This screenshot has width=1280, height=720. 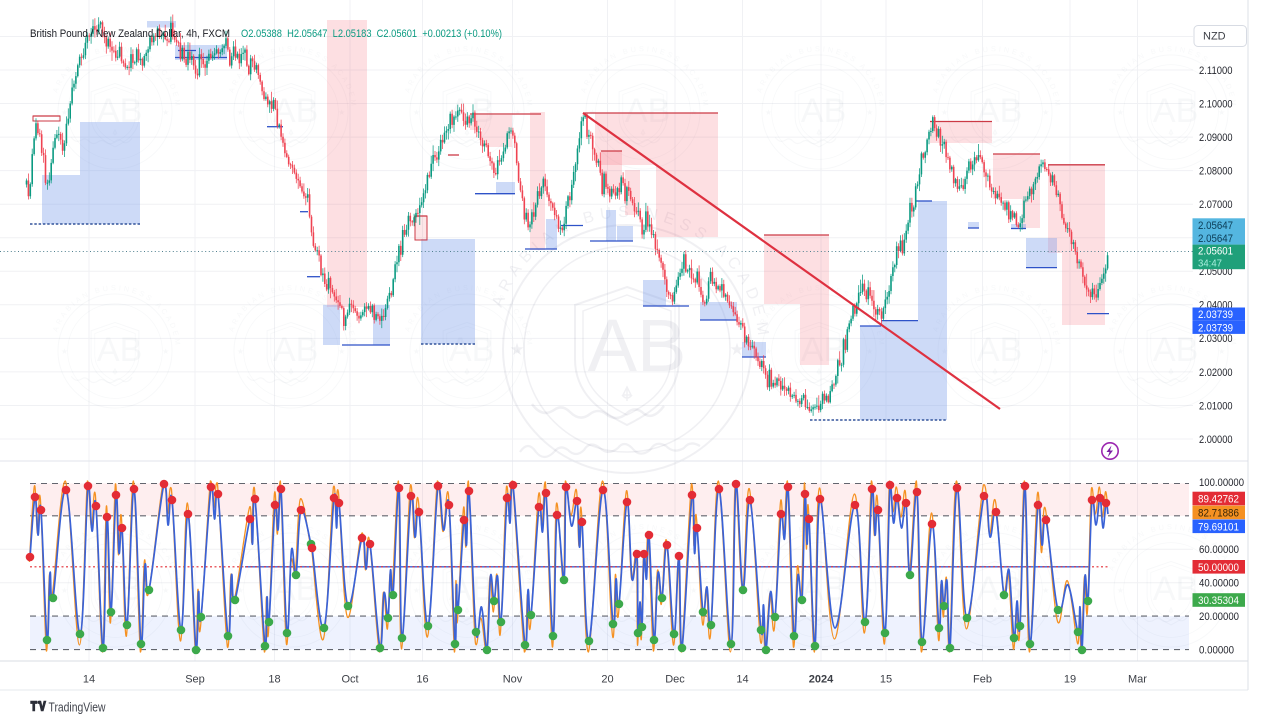 What do you see at coordinates (1219, 584) in the screenshot?
I see `svg-text: 40.00000` at bounding box center [1219, 584].